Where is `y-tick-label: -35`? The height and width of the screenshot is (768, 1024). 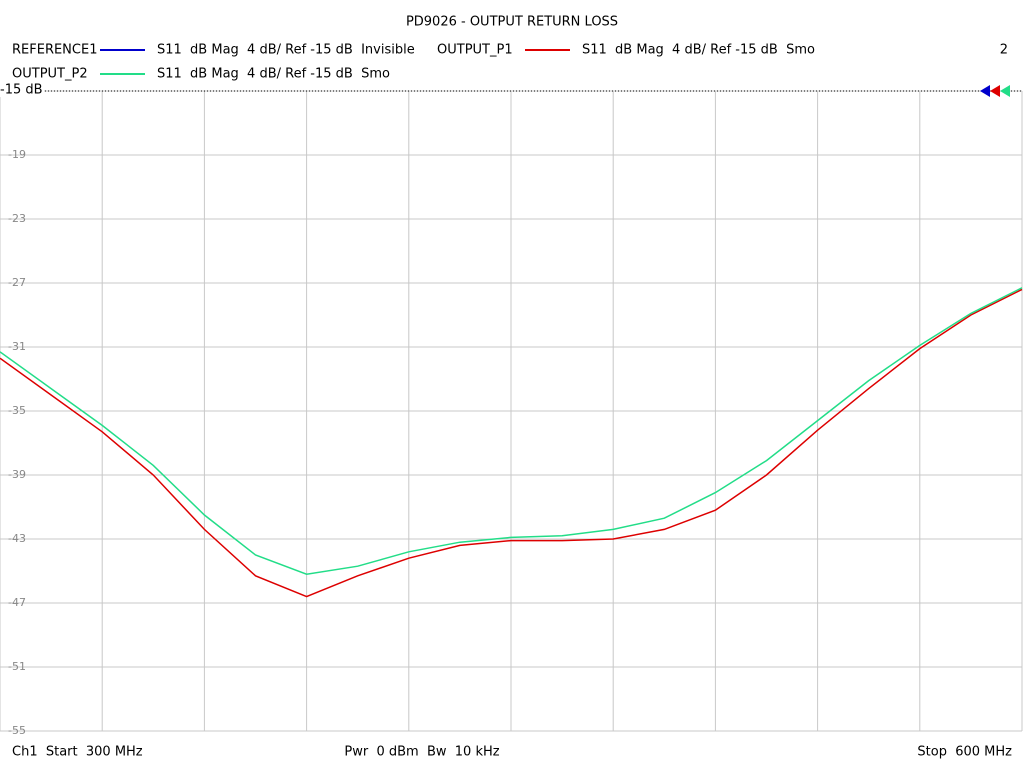
y-tick-label: -35 is located at coordinates (17, 410).